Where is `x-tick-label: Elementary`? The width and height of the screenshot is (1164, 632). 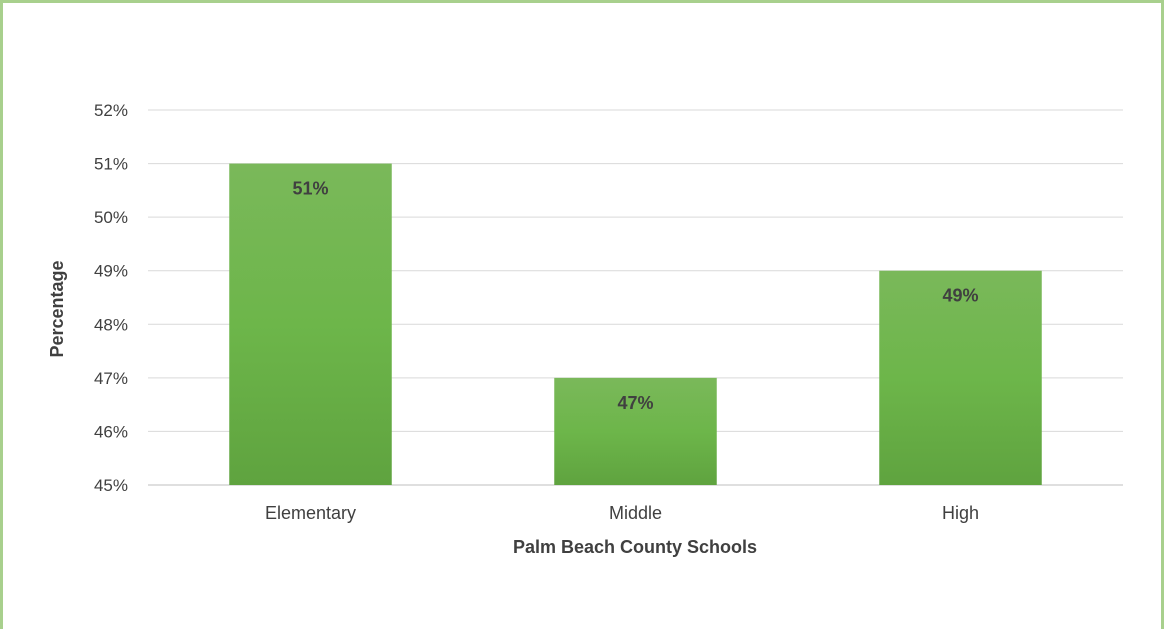 x-tick-label: Elementary is located at coordinates (310, 513).